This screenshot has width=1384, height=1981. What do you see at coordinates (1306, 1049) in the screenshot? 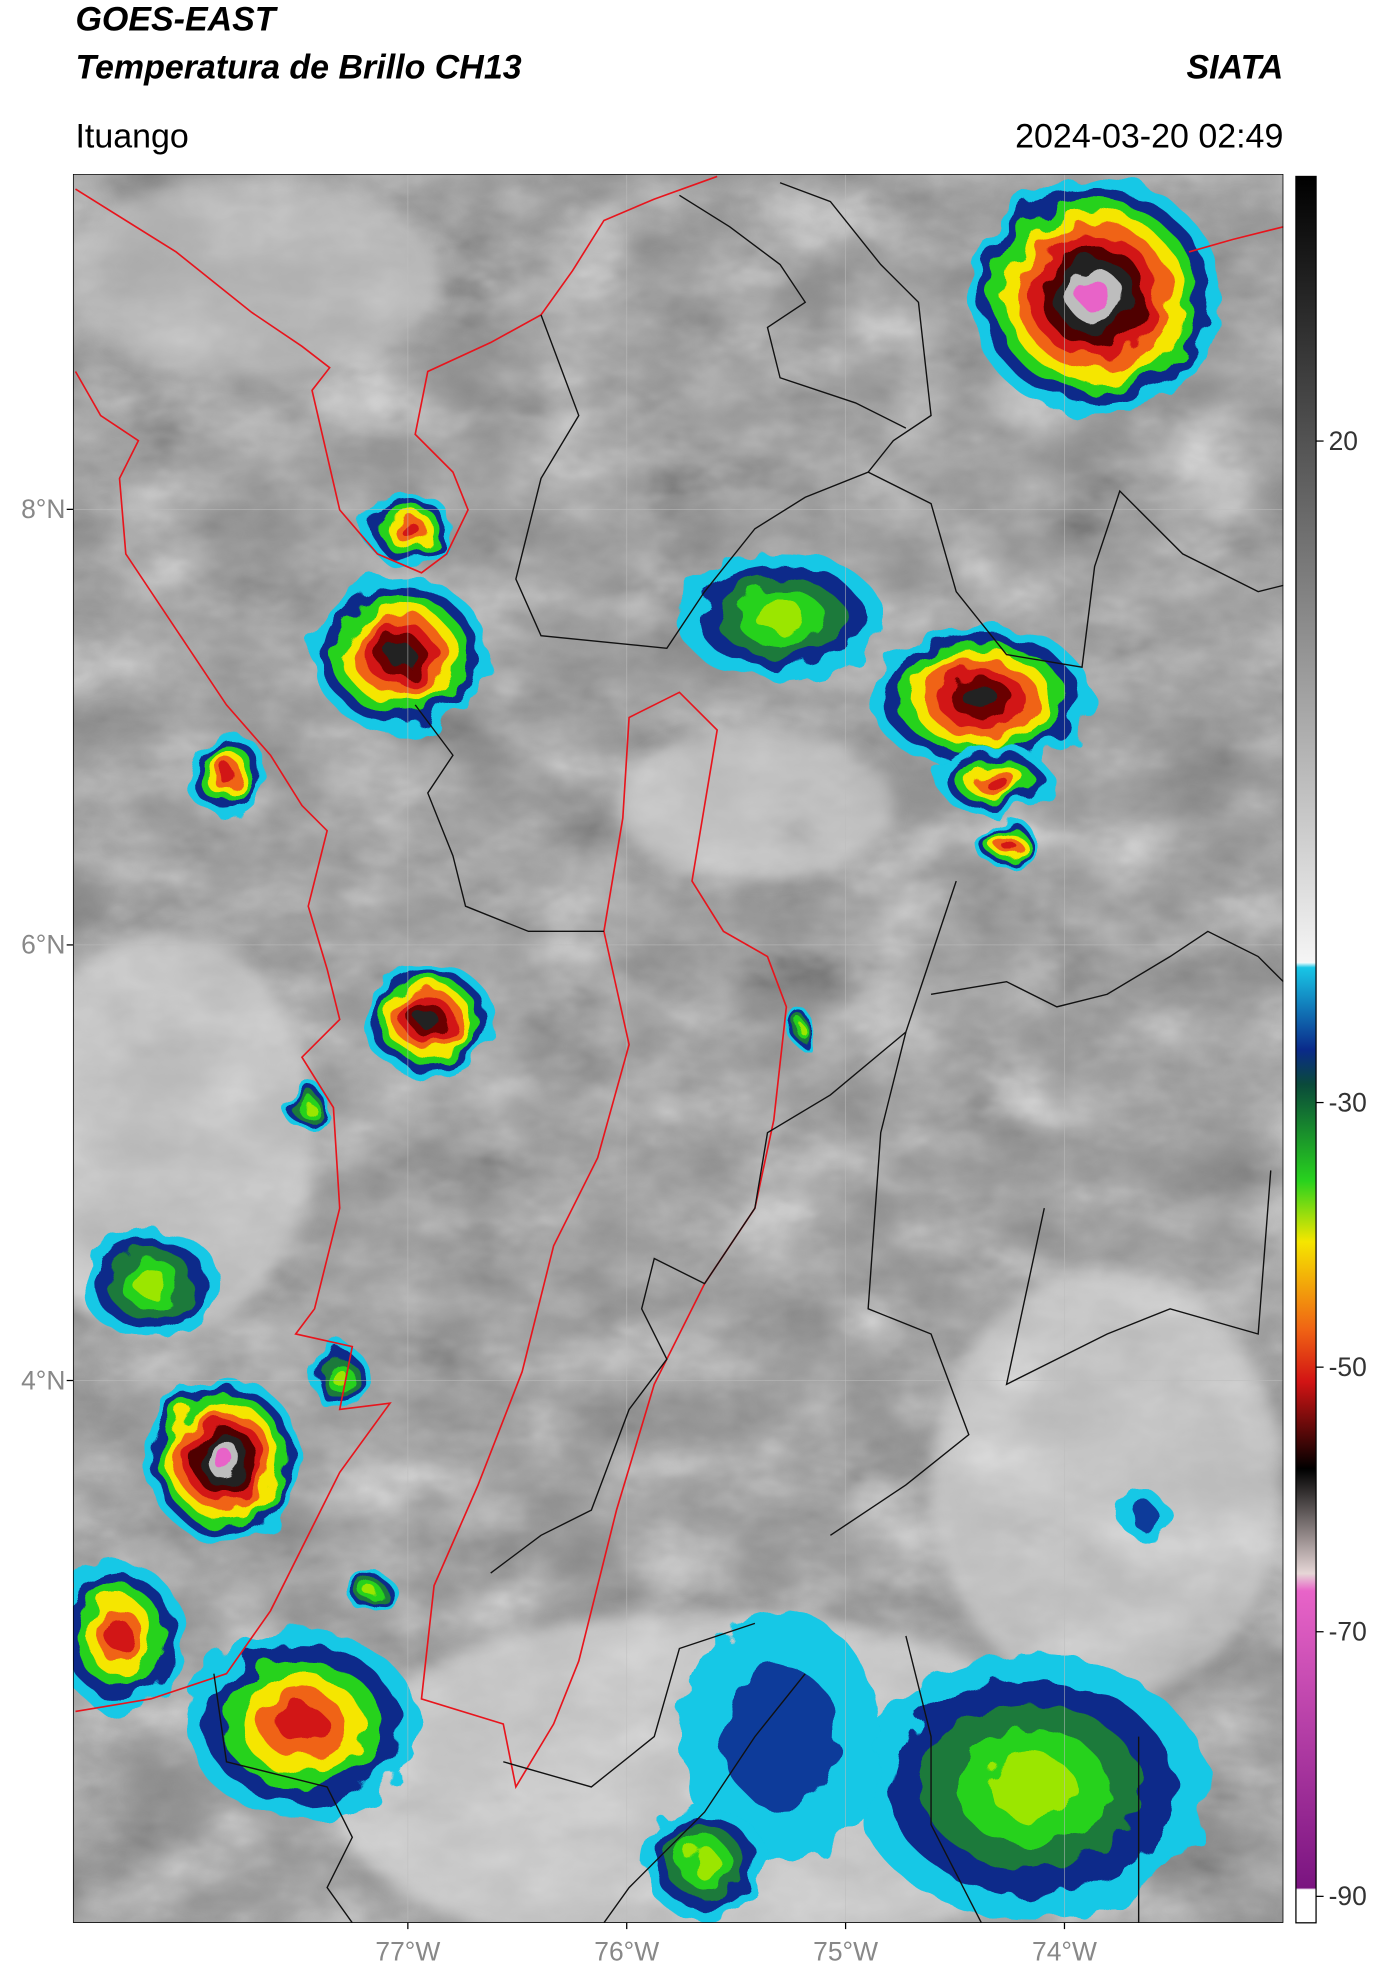
I see `colorbar-ramp` at bounding box center [1306, 1049].